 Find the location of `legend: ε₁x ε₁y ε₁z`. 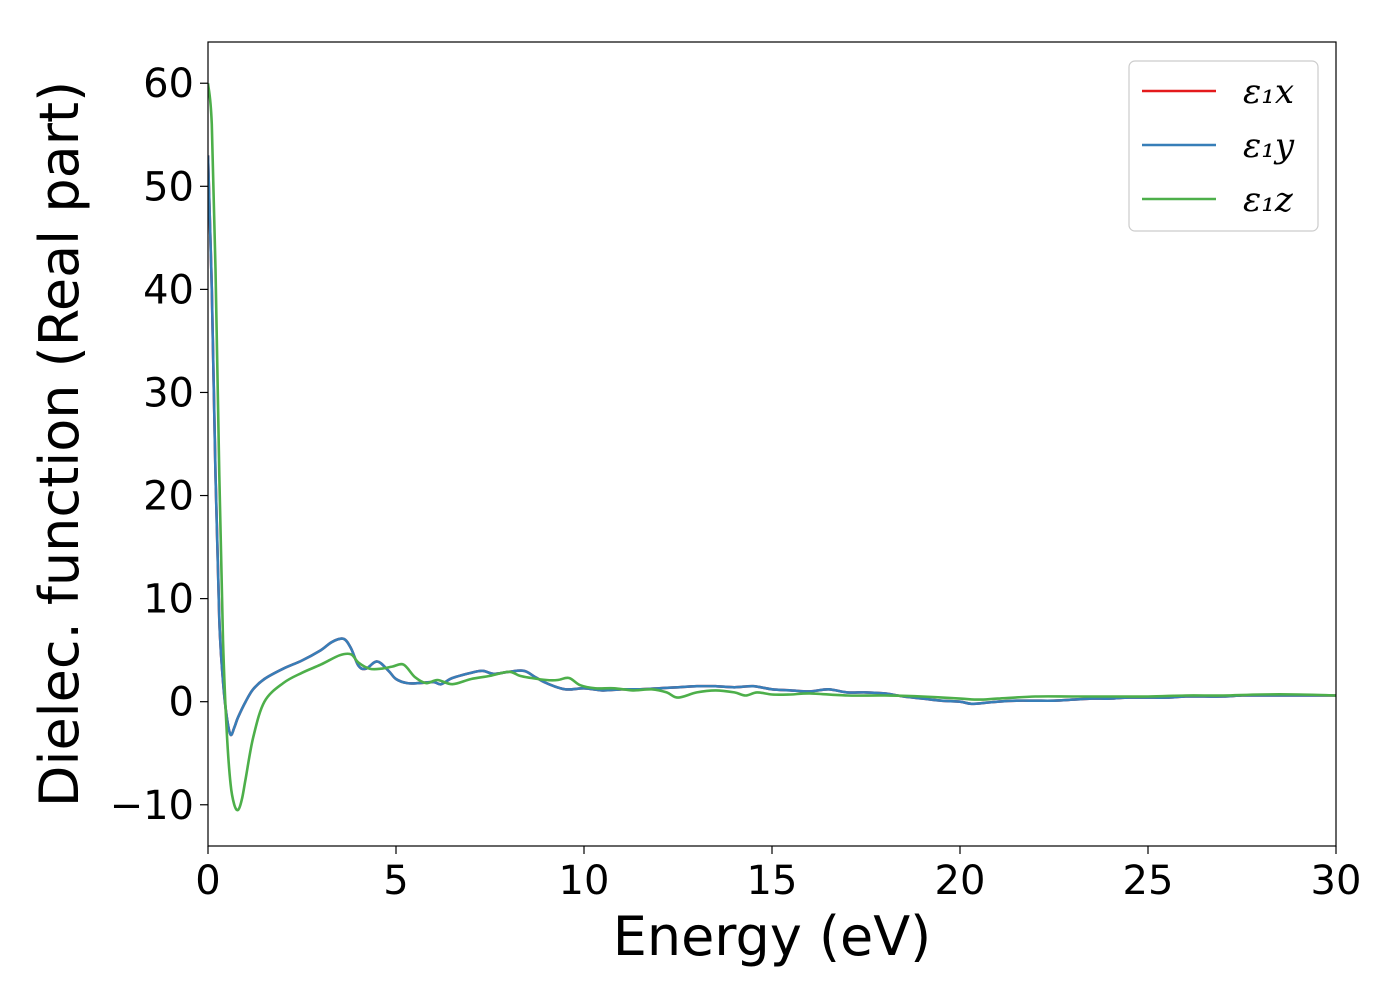

legend: ε₁x ε₁y ε₁z is located at coordinates (1223, 146).